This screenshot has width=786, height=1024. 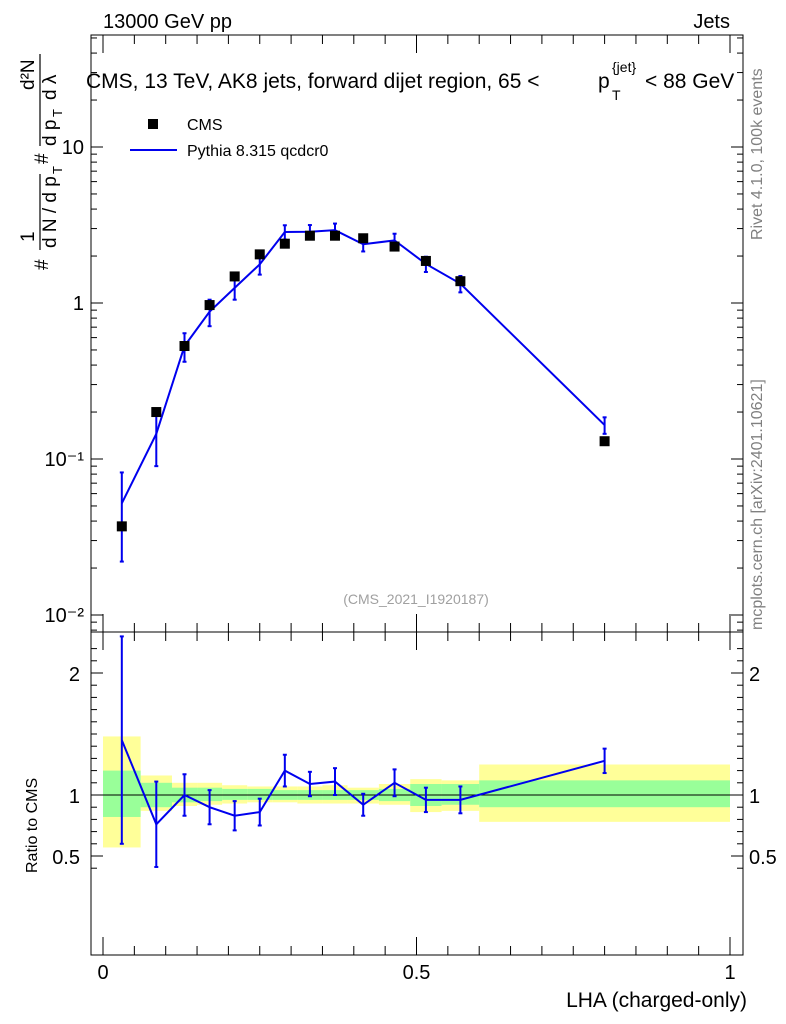 I want to click on ratio-y-tick-label: 1, so click(x=74, y=797).